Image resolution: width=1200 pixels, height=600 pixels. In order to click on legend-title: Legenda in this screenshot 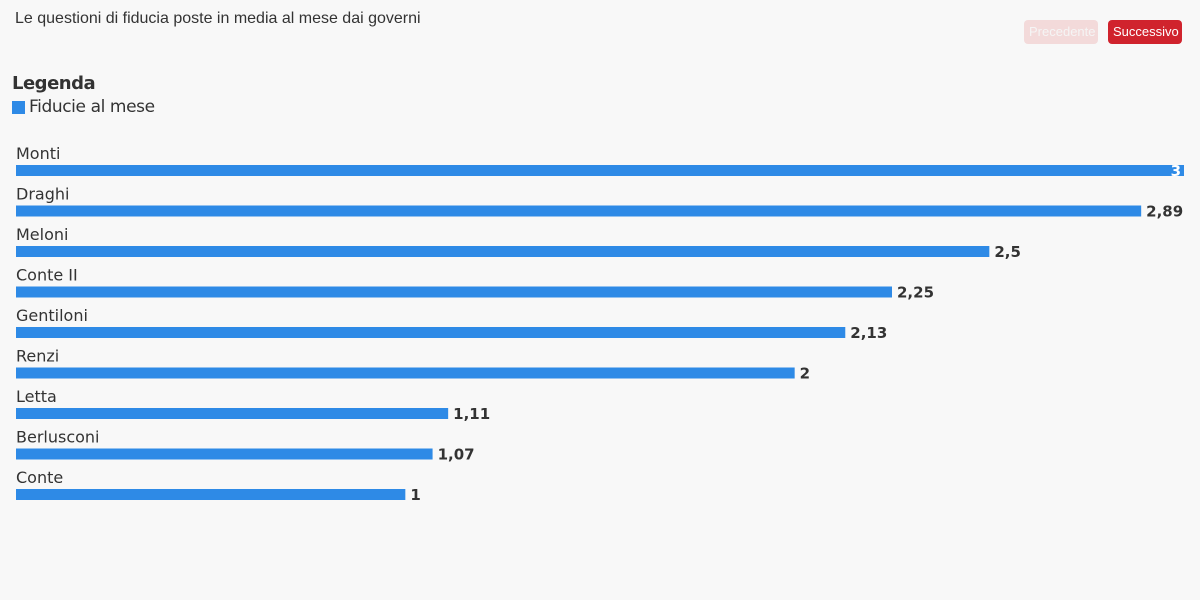, I will do `click(54, 83)`.